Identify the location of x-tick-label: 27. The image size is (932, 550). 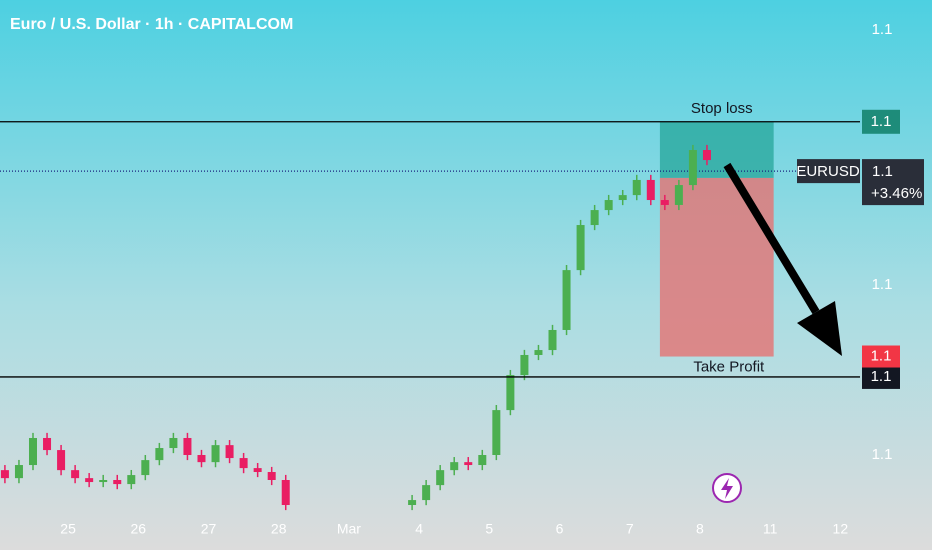
(209, 529).